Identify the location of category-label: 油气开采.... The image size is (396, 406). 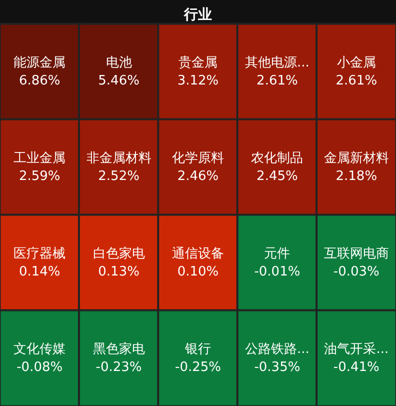
(356, 349).